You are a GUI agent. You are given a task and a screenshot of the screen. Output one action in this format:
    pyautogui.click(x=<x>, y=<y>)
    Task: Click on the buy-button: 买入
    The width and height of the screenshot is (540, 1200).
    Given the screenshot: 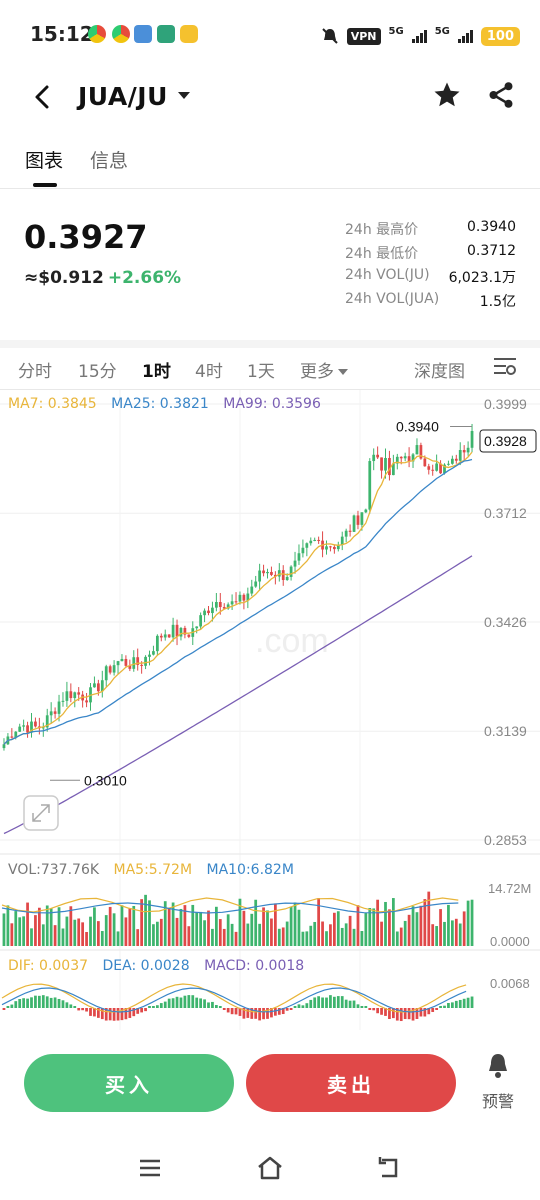 What is the action you would take?
    pyautogui.click(x=129, y=1083)
    